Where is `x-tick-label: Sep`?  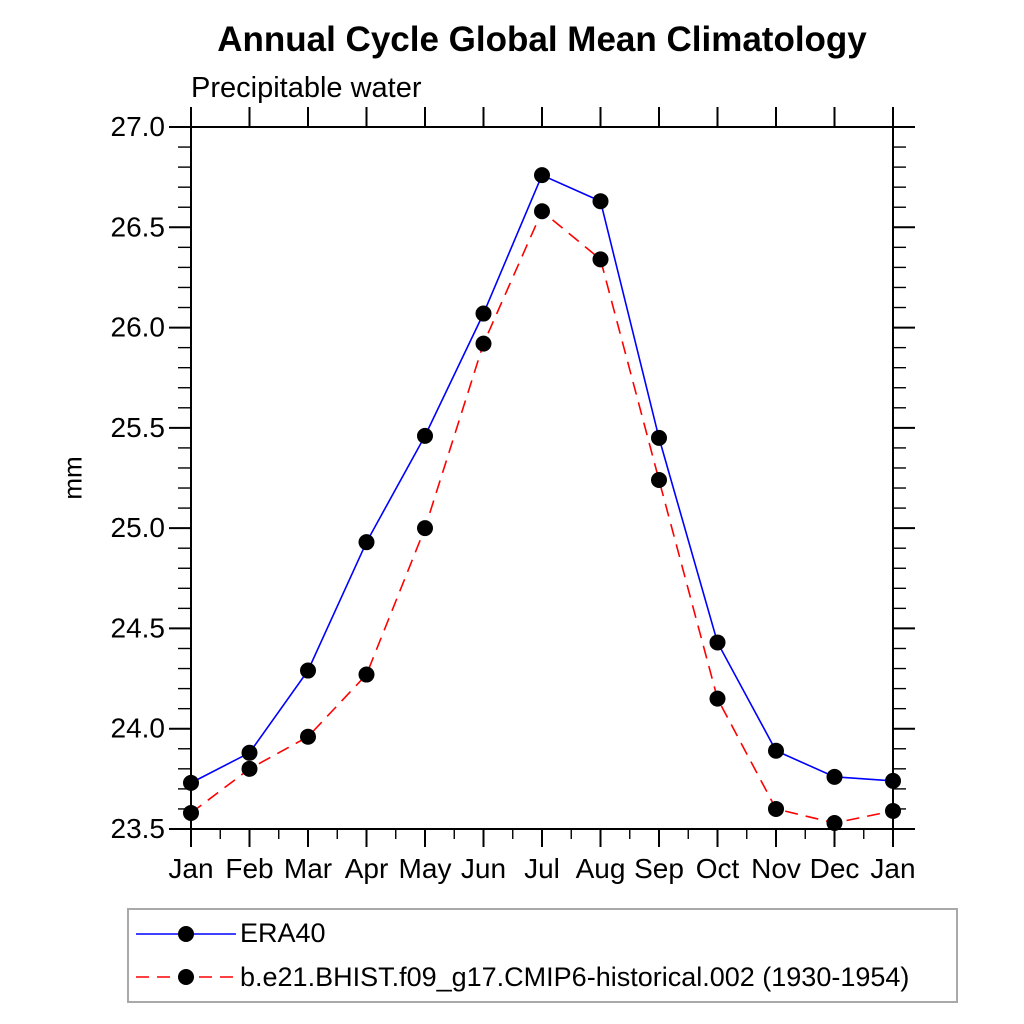 x-tick-label: Sep is located at coordinates (659, 868).